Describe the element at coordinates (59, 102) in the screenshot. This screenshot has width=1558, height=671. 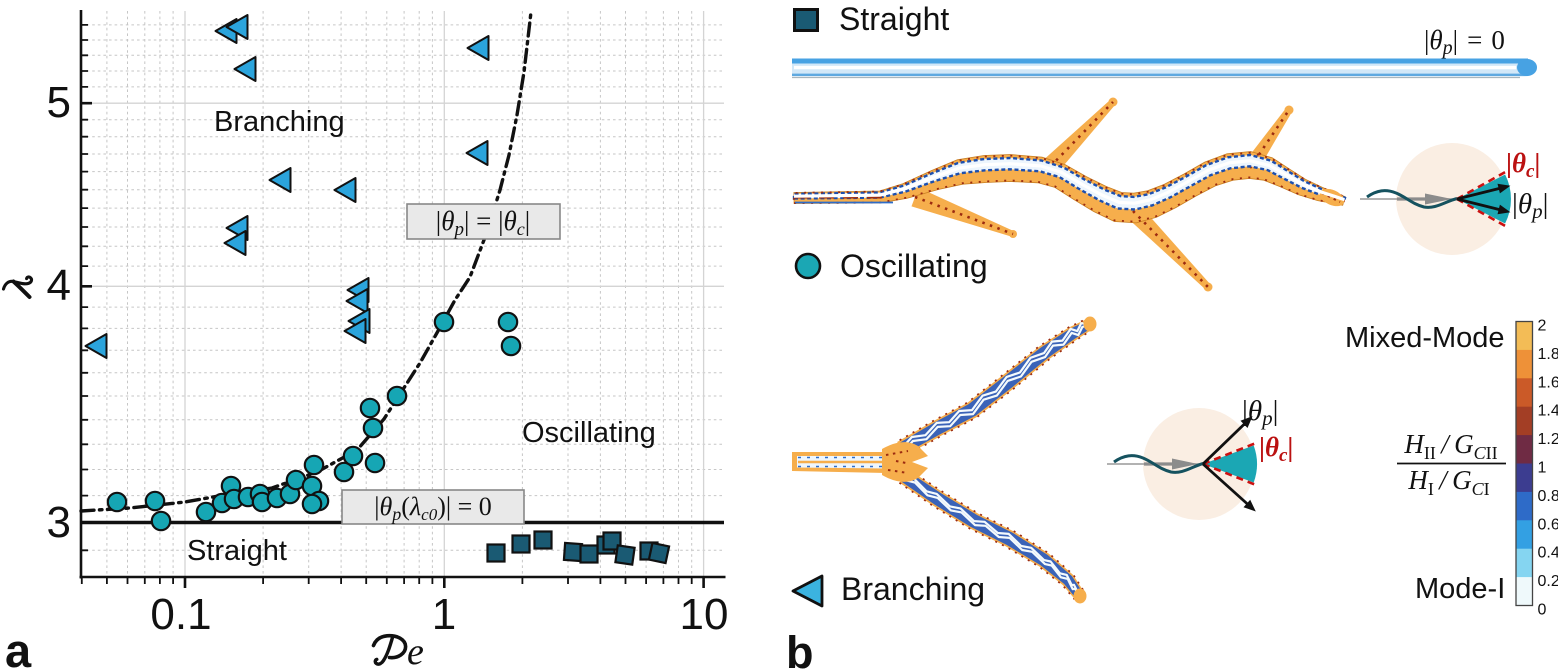
I see `svg-text: 5` at that location.